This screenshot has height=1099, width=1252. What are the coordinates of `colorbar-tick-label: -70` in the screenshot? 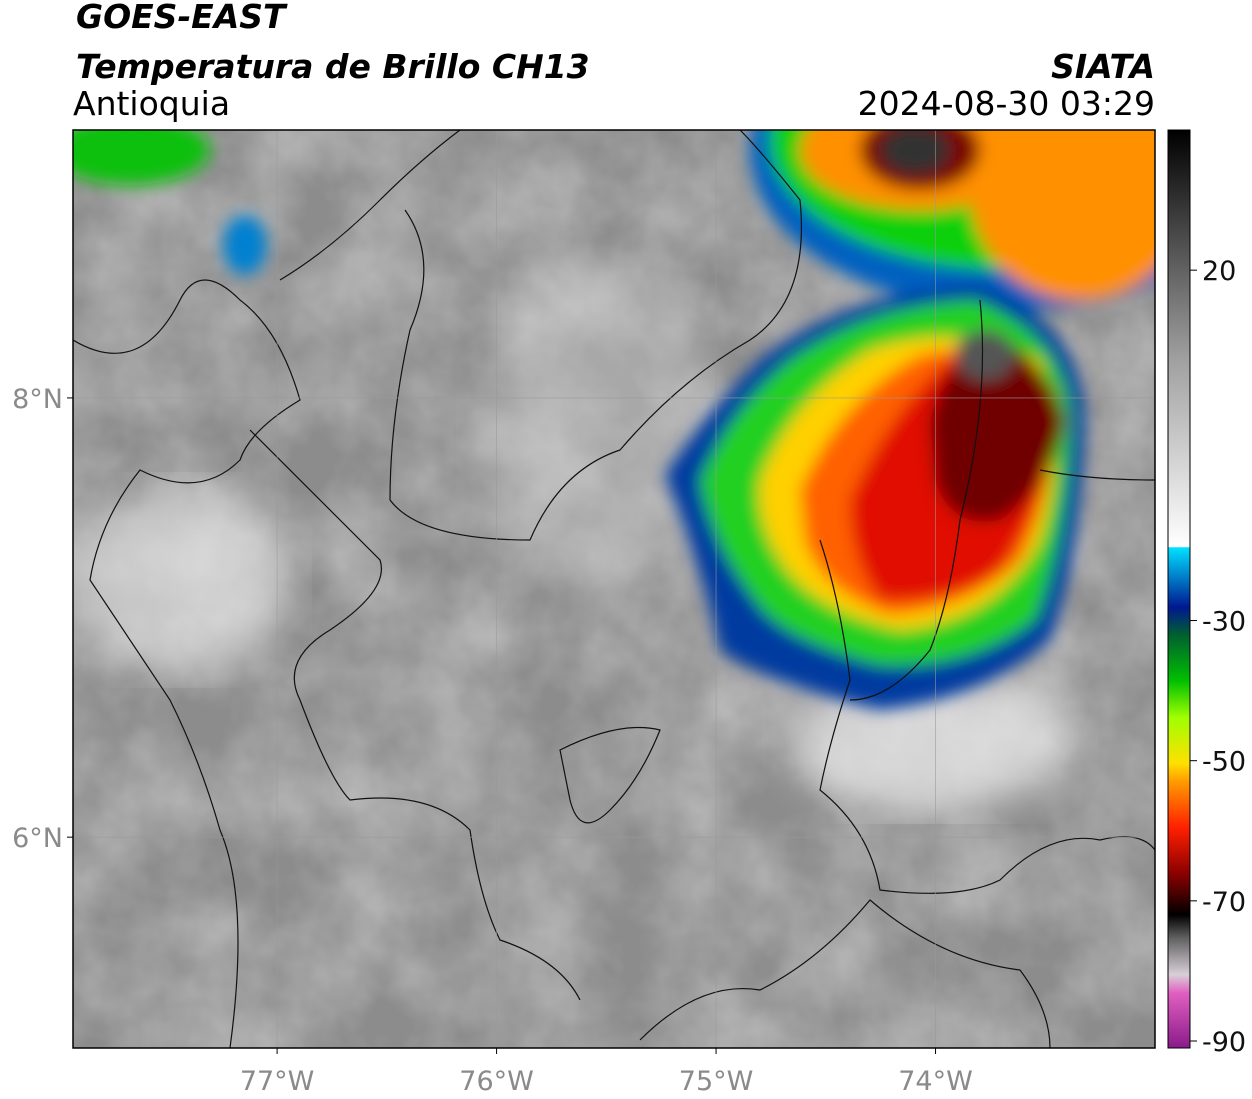 It's located at (1224, 902).